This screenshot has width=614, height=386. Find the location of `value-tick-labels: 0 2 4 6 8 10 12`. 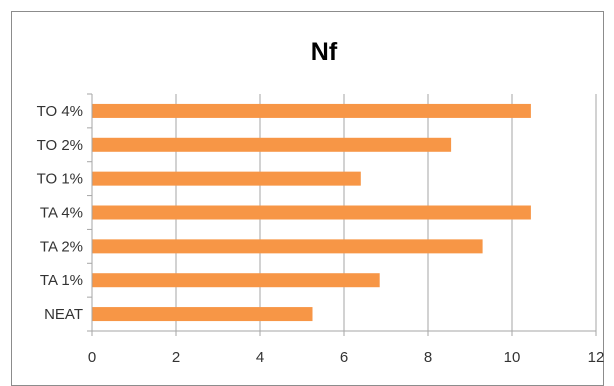

value-tick-labels: 0 2 4 6 8 10 12 is located at coordinates (346, 357).